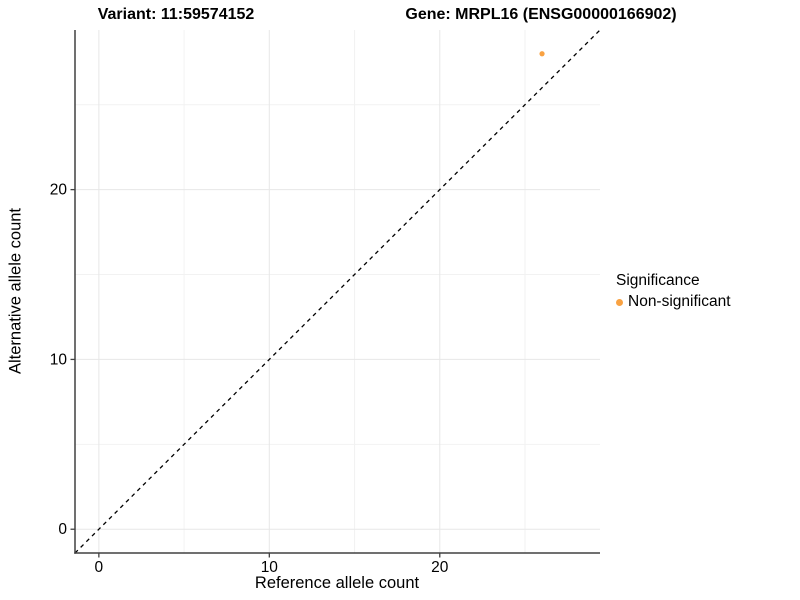 The height and width of the screenshot is (600, 800). Describe the element at coordinates (658, 280) in the screenshot. I see `legend-title: Significance` at that location.